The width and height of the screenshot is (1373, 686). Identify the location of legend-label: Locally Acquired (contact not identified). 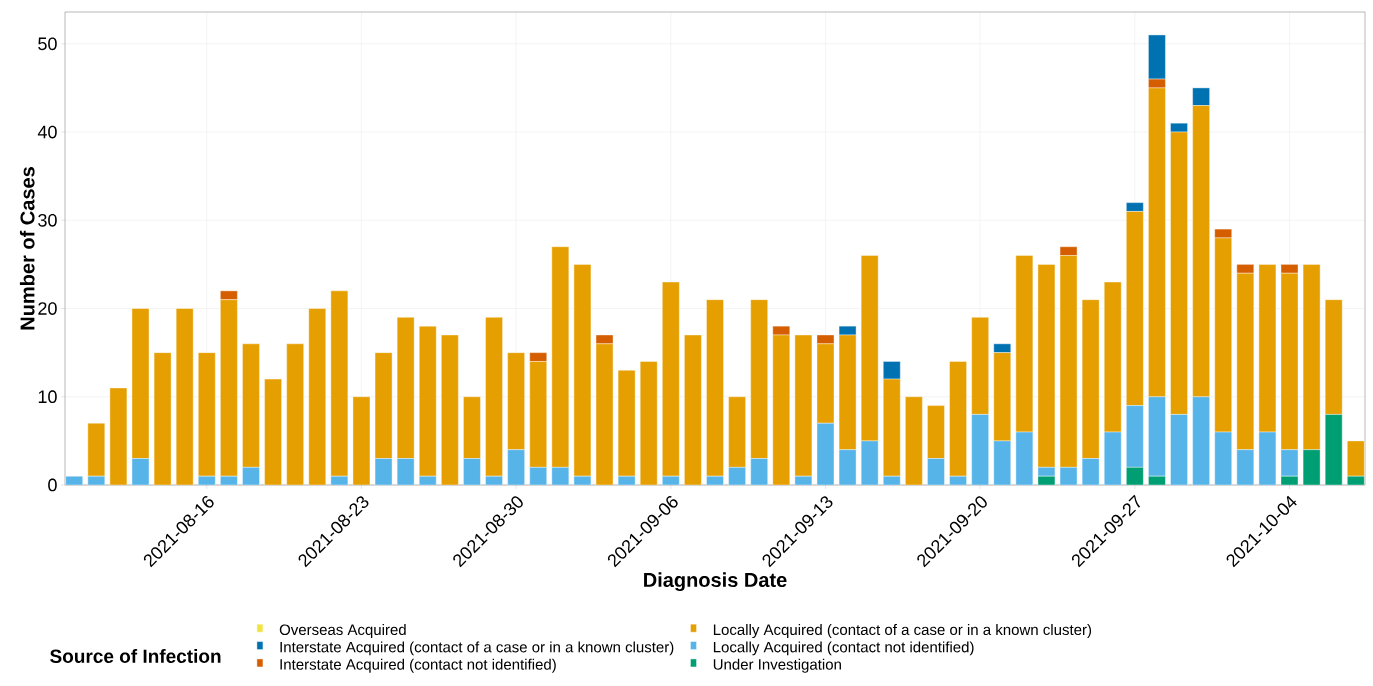
(843, 648).